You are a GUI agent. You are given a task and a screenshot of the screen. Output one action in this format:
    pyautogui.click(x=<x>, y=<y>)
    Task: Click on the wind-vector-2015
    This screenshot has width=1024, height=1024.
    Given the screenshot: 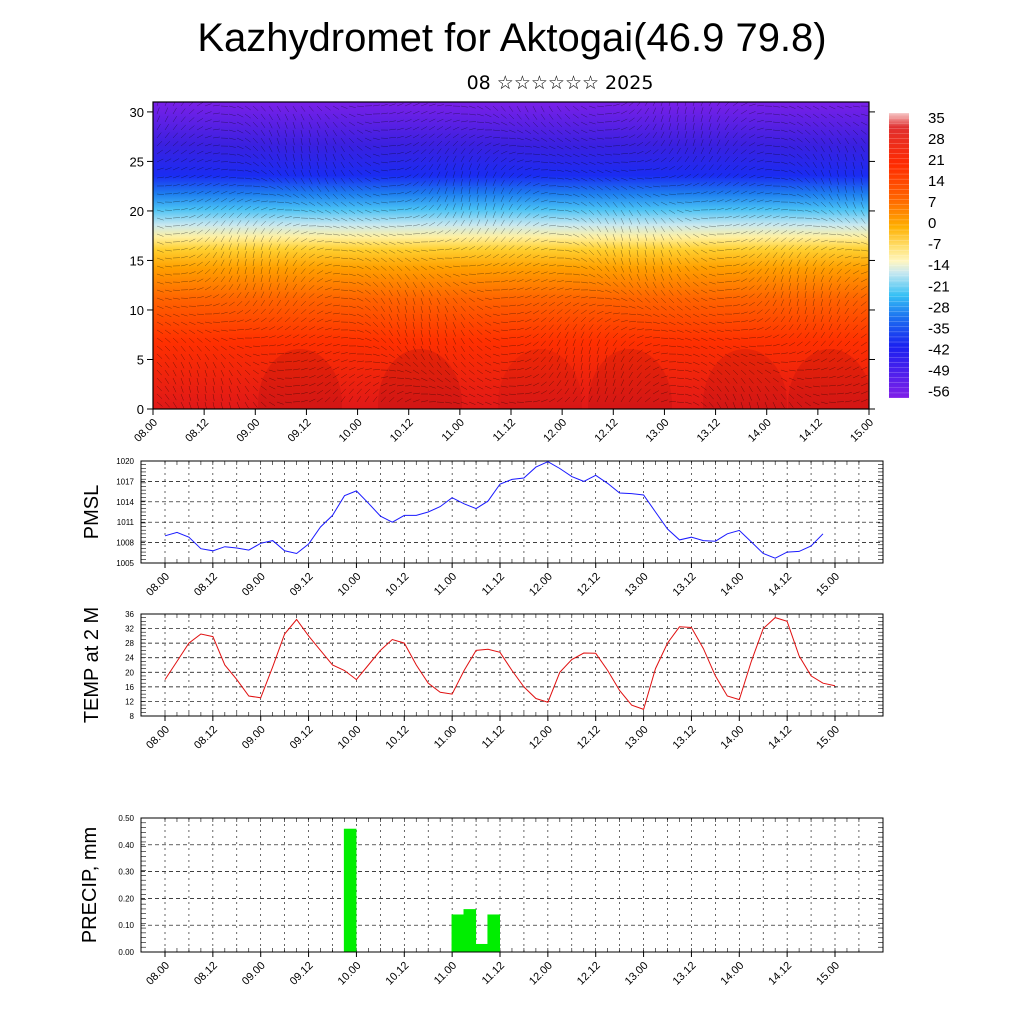 What is the action you would take?
    pyautogui.click(x=584, y=115)
    